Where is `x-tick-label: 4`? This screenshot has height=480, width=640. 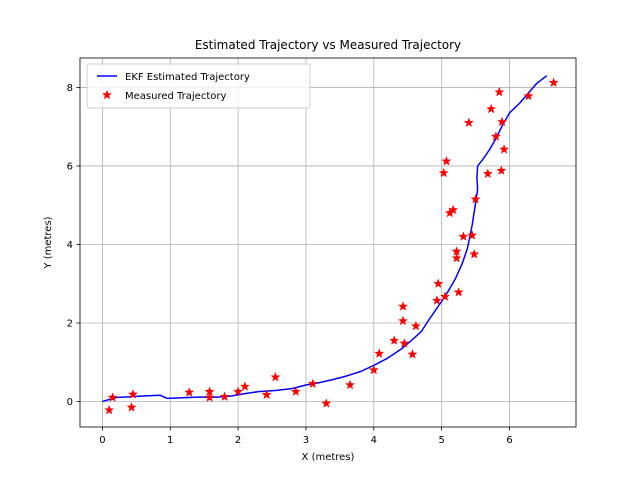
x-tick-label: 4 is located at coordinates (374, 440).